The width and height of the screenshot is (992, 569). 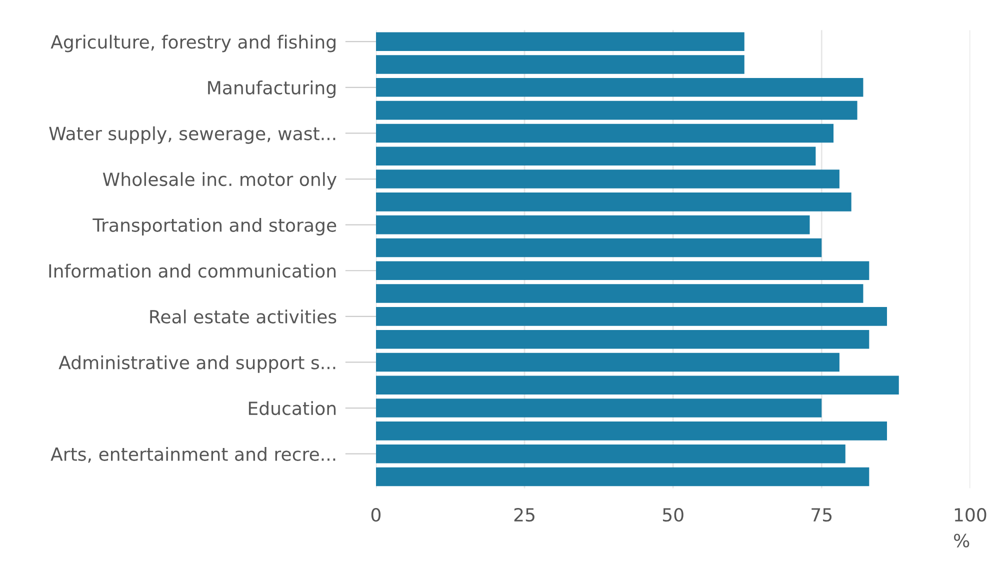 What do you see at coordinates (243, 317) in the screenshot?
I see `y-tick-label: Real estate activities` at bounding box center [243, 317].